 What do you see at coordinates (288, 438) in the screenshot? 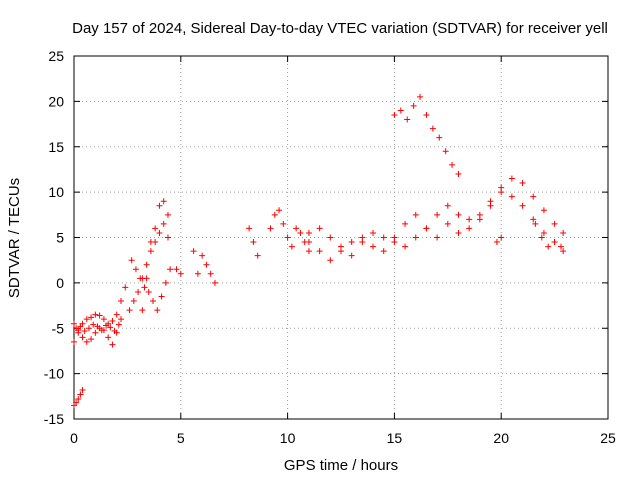
I see `x-tick-label: 10` at bounding box center [288, 438].